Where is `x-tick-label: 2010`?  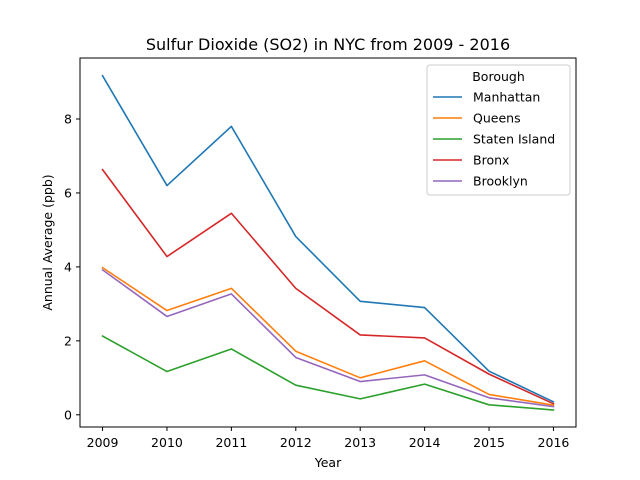 x-tick-label: 2010 is located at coordinates (167, 442).